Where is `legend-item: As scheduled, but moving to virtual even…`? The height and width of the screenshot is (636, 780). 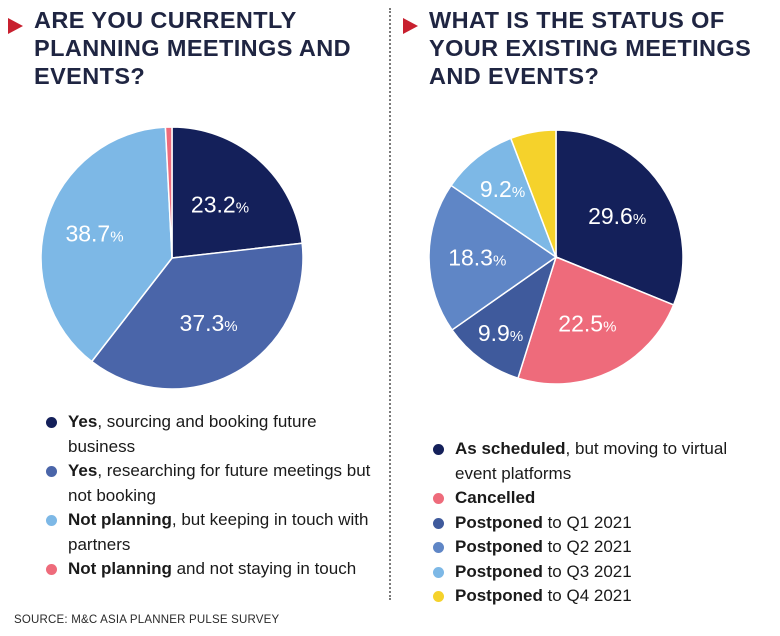
legend-item: As scheduled, but moving to virtual even… is located at coordinates (603, 461).